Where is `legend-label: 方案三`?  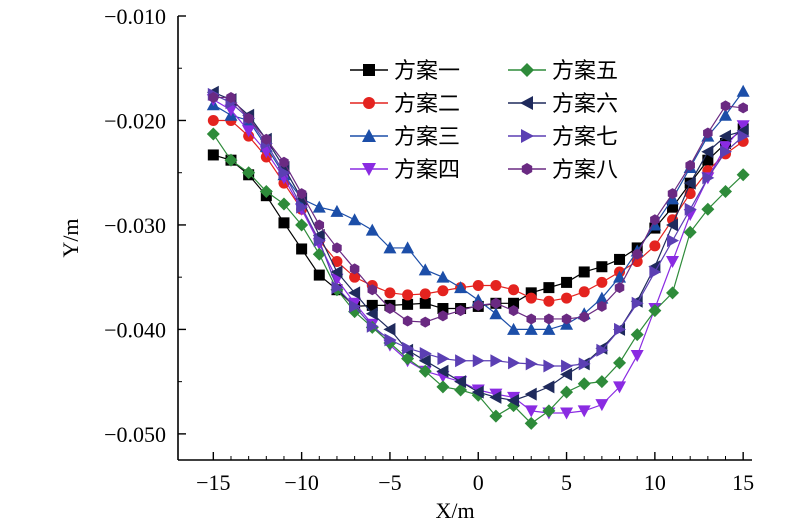 legend-label: 方案三 is located at coordinates (427, 137).